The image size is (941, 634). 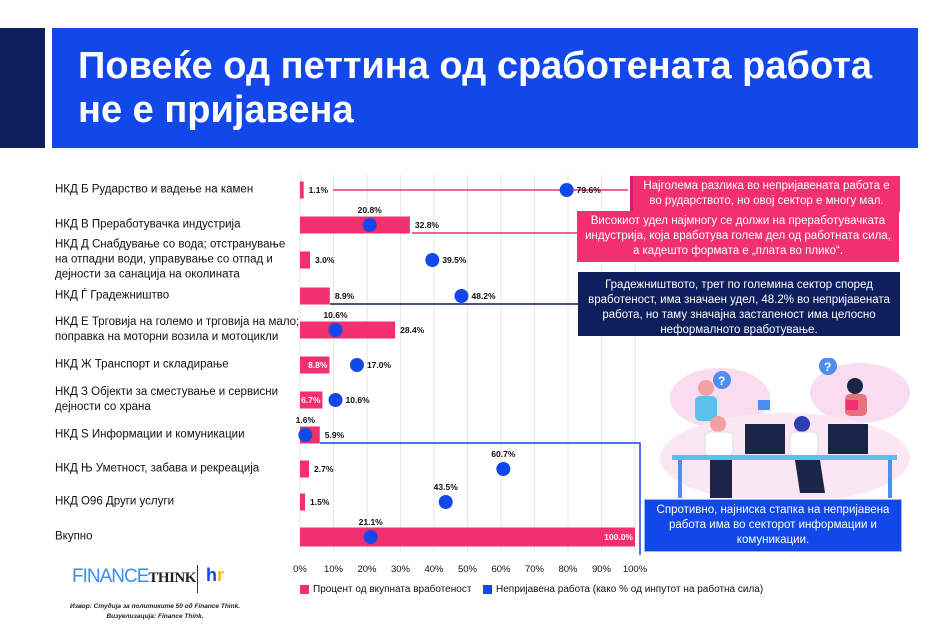 I want to click on category-label: НКД Б Рударство и вадење на камен, so click(x=154, y=189).